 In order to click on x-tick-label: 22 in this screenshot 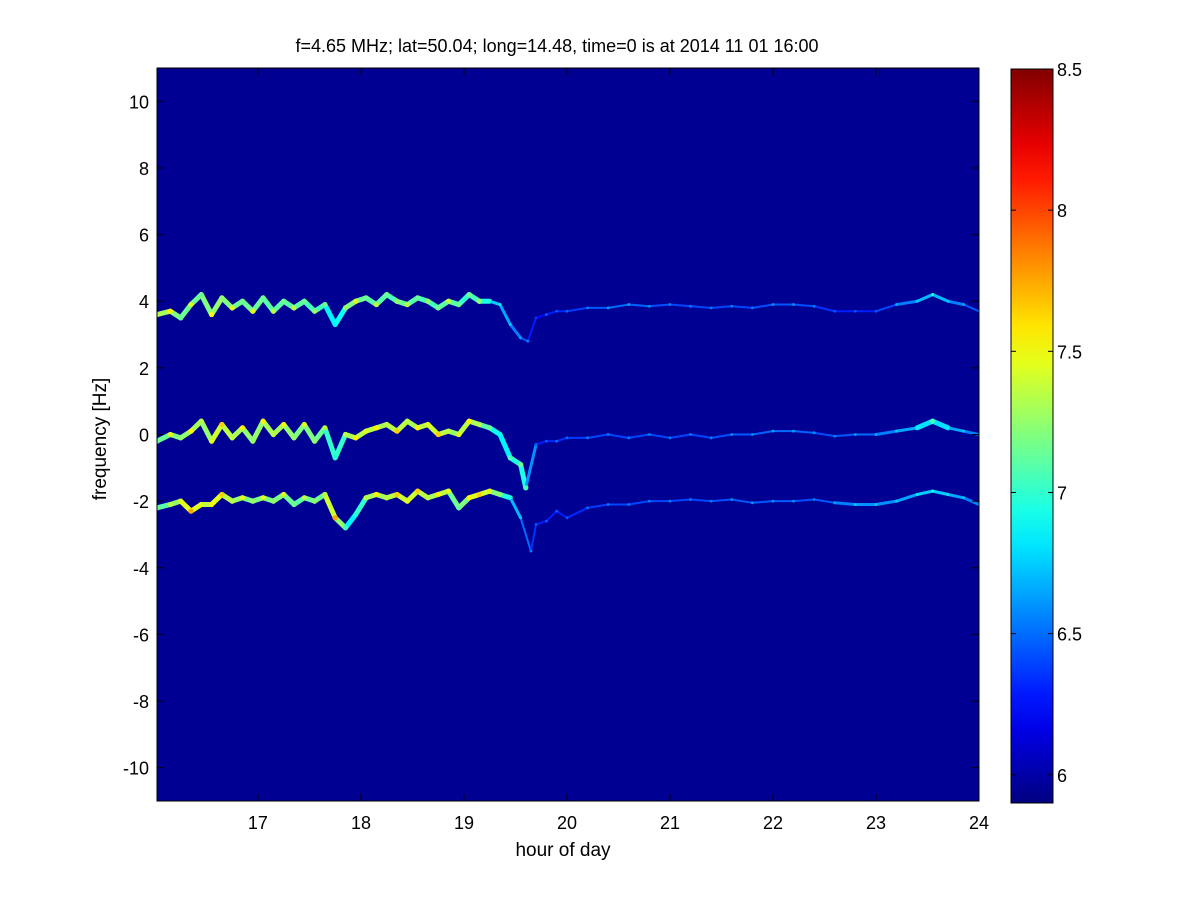, I will do `click(773, 823)`.